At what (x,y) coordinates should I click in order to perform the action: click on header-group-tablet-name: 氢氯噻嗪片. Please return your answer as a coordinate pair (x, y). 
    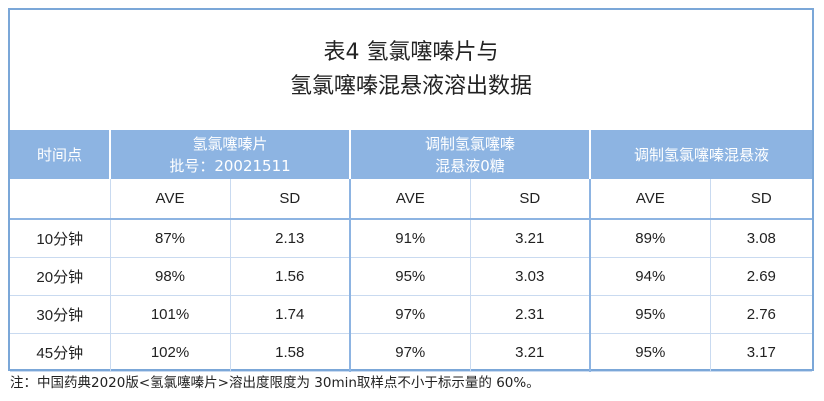
    Looking at the image, I should click on (230, 143).